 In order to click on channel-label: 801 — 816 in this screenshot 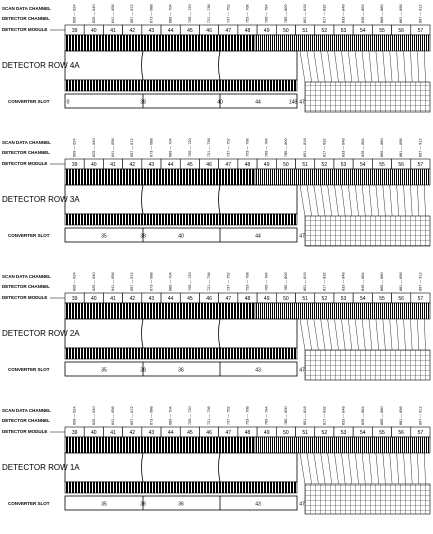, I will do `click(305, 13)`.